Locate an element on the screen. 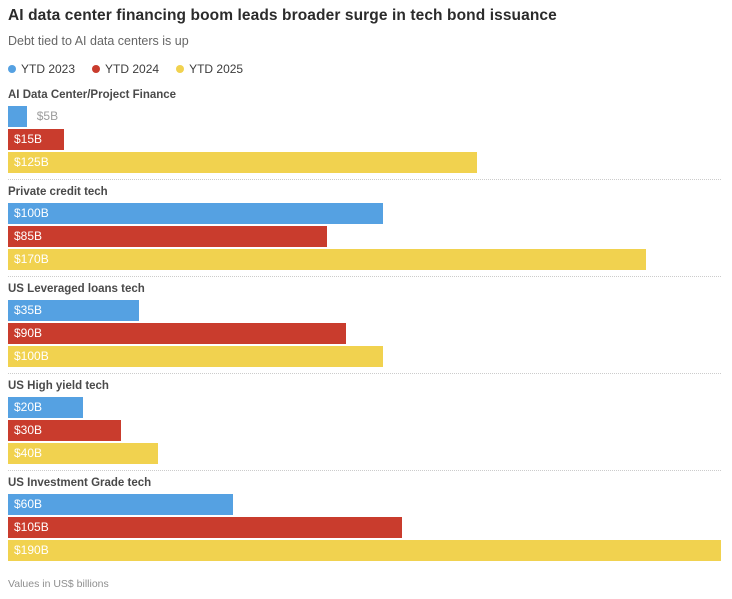 Image resolution: width=732 pixels, height=599 pixels. bar-value-label: $60B is located at coordinates (28, 504).